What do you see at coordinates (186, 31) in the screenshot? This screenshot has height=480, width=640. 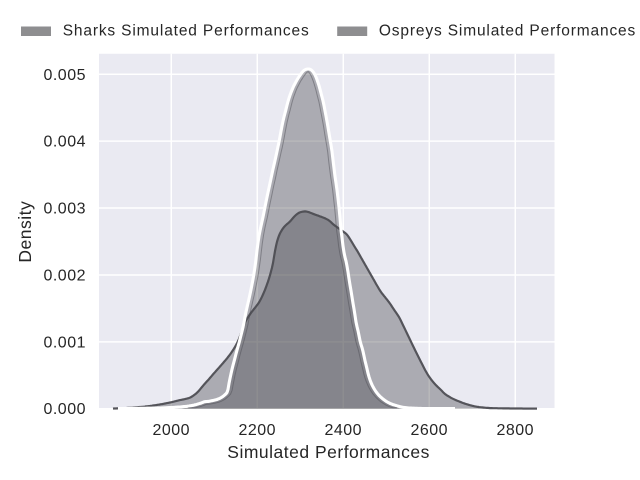 I see `svg-text: Sharks Simulated Performances` at bounding box center [186, 31].